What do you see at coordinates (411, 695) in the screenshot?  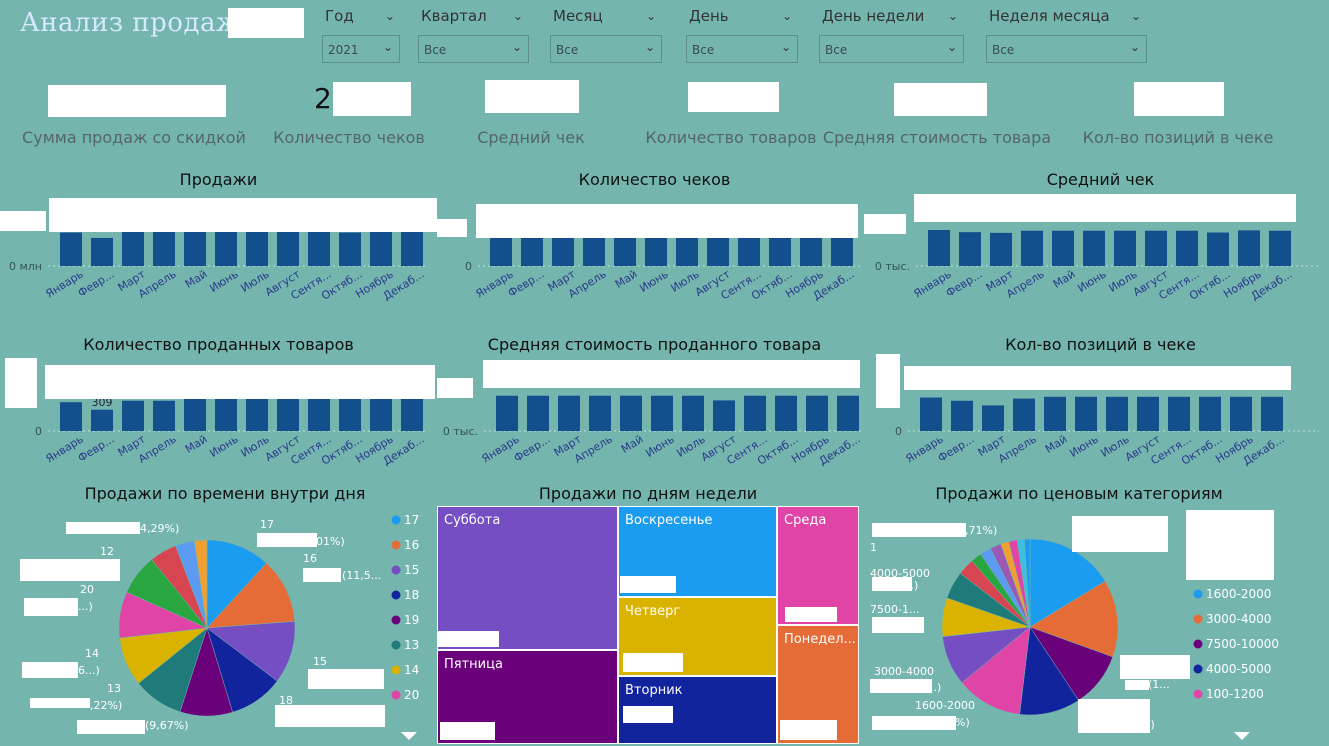 I see `legend-label: 20` at bounding box center [411, 695].